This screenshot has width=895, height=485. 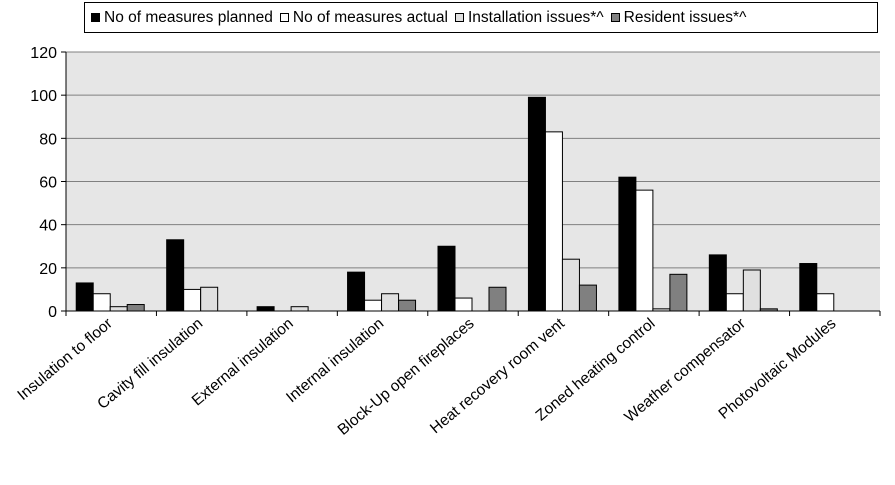 I want to click on legend-item: Resident issues*^, so click(x=678, y=17).